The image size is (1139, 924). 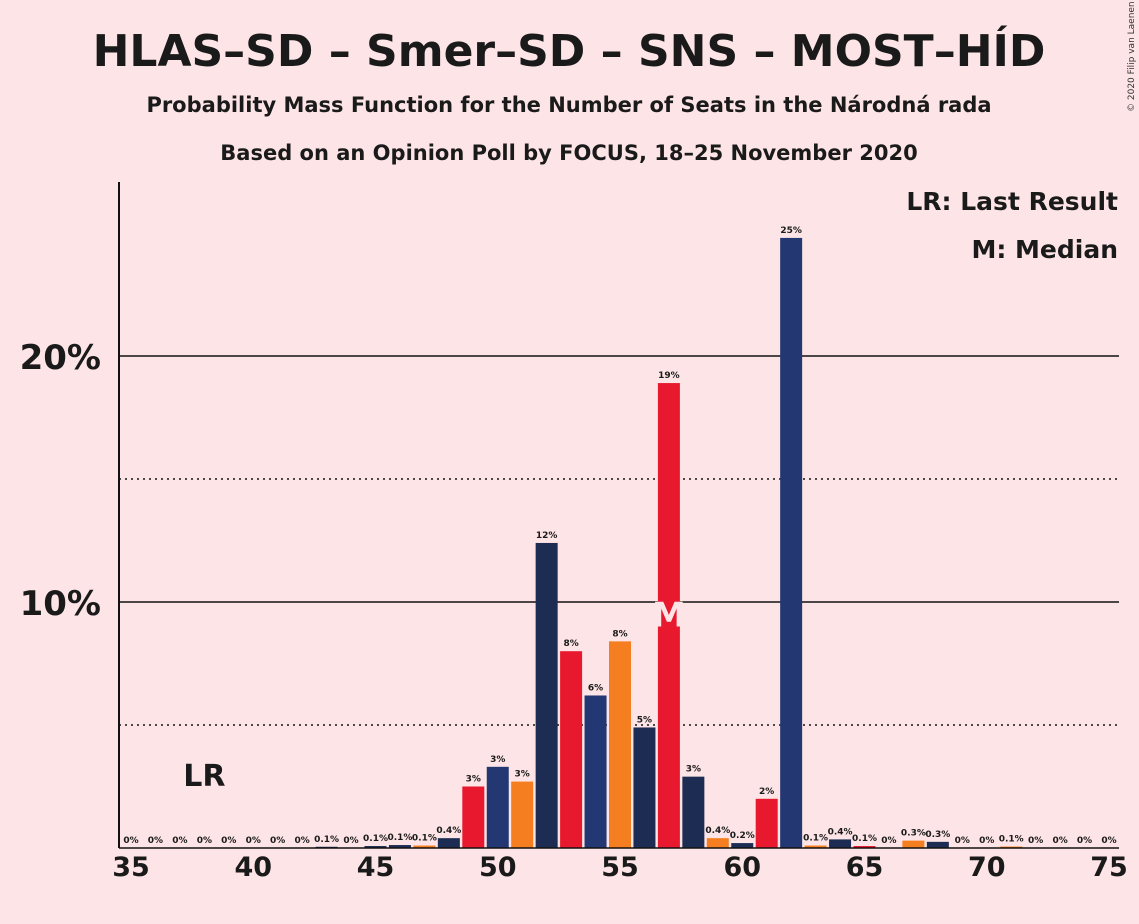 I want to click on median-marker: M, so click(x=669, y=615).